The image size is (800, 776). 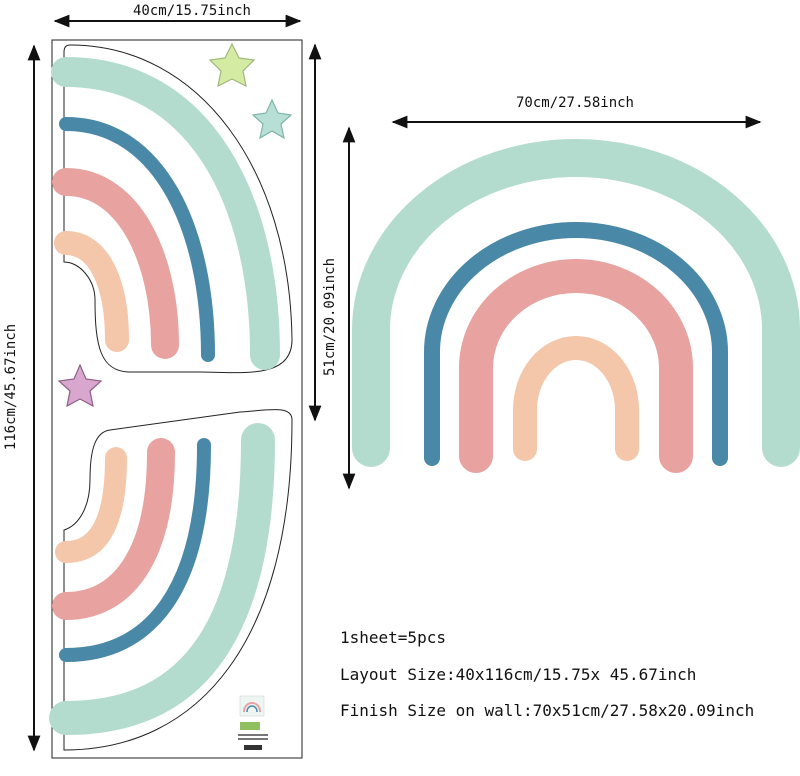 I want to click on bottom-rainbow-half, so click(x=162, y=579).